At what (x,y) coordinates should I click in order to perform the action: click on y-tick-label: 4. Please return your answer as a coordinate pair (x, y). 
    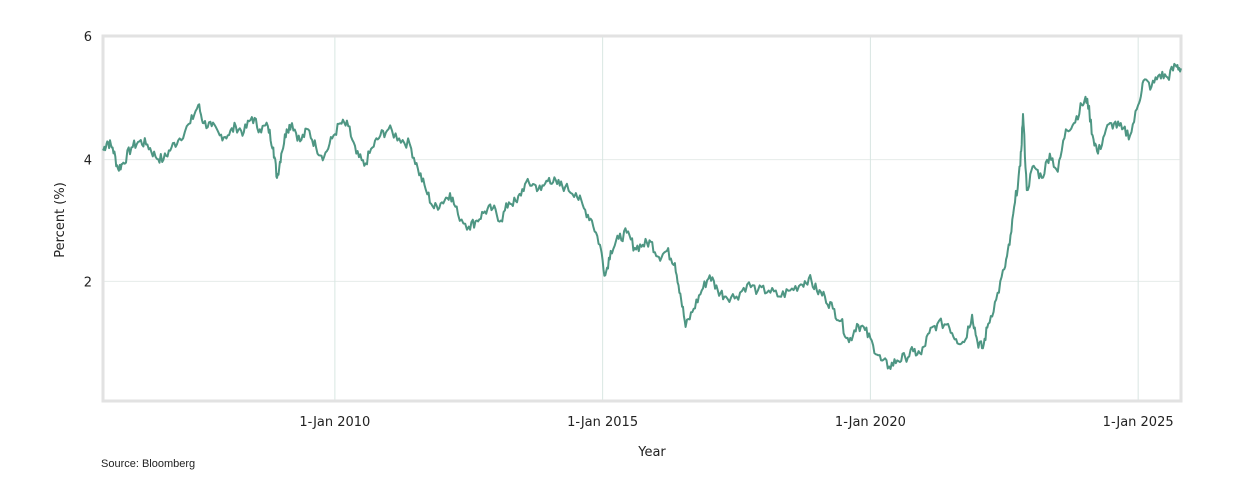
    Looking at the image, I should click on (88, 161).